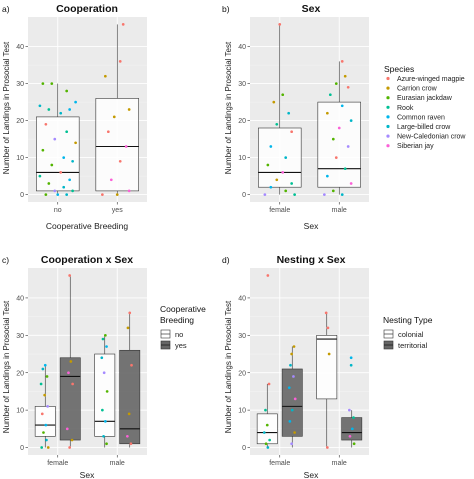 Image resolution: width=474 pixels, height=479 pixels. I want to click on nesting-legend: Nesting Type colonial territorial, so click(408, 332).